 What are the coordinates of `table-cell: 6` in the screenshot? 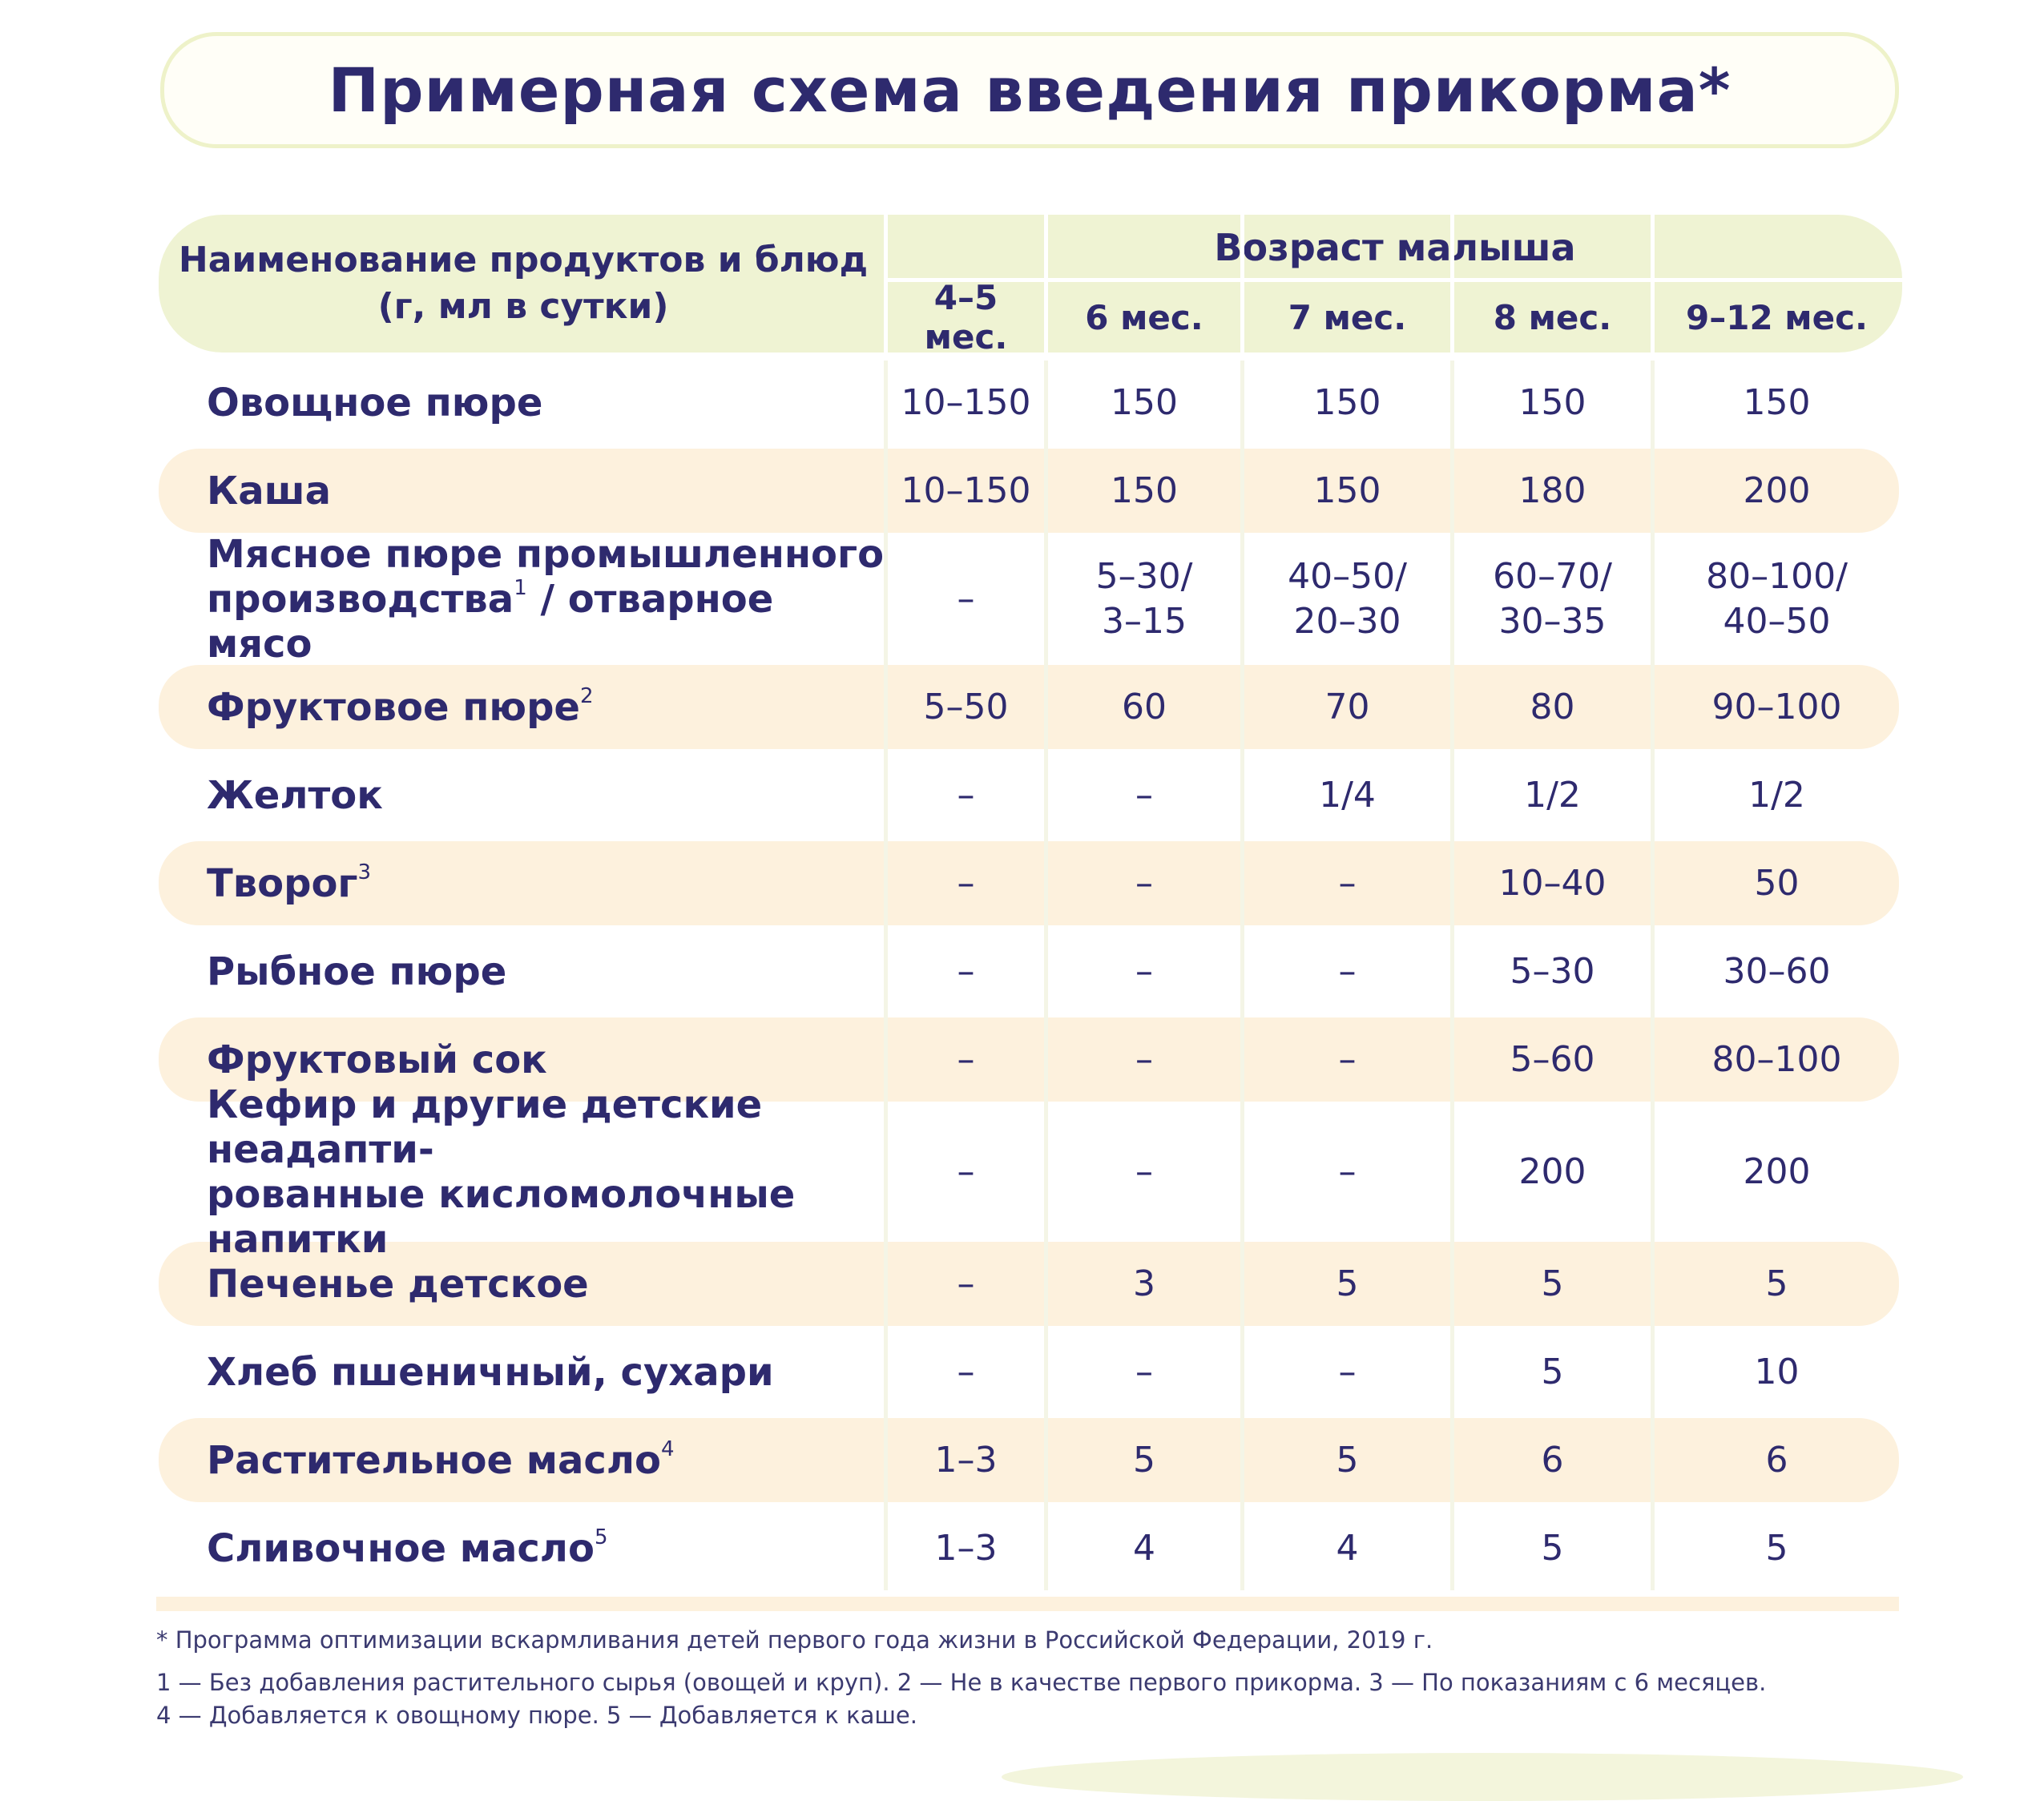 It's located at (1777, 1460).